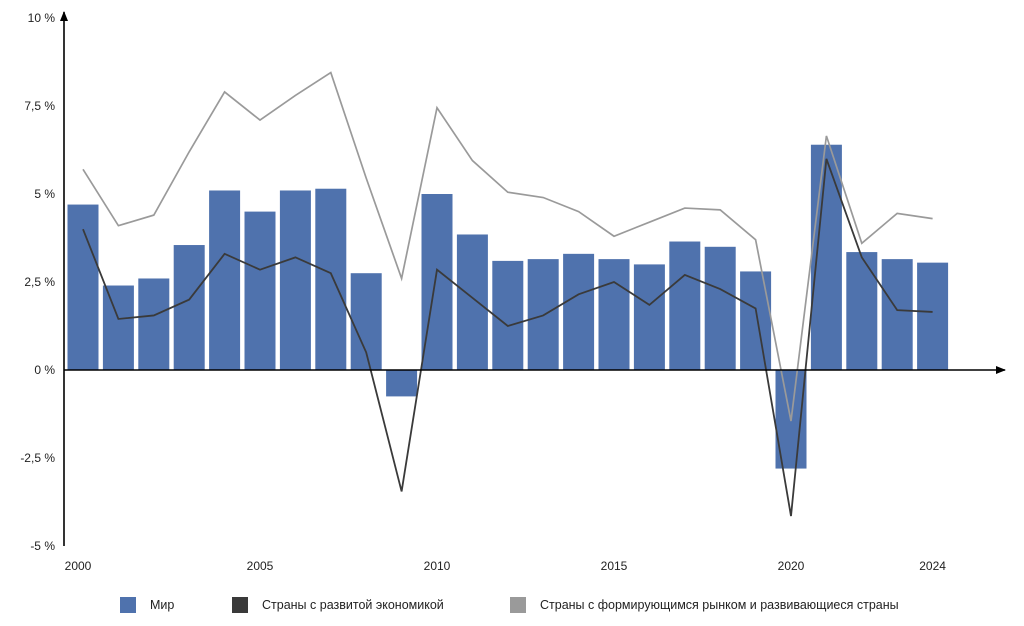 The height and width of the screenshot is (626, 1024). I want to click on bar-world-2005, so click(260, 290).